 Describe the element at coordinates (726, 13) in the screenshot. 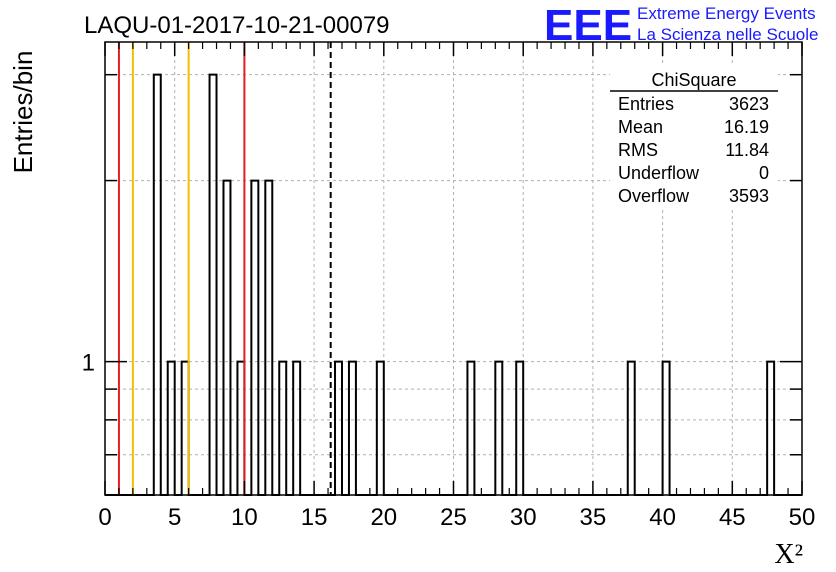

I see `logo-line-1: Extreme Energy Events` at that location.